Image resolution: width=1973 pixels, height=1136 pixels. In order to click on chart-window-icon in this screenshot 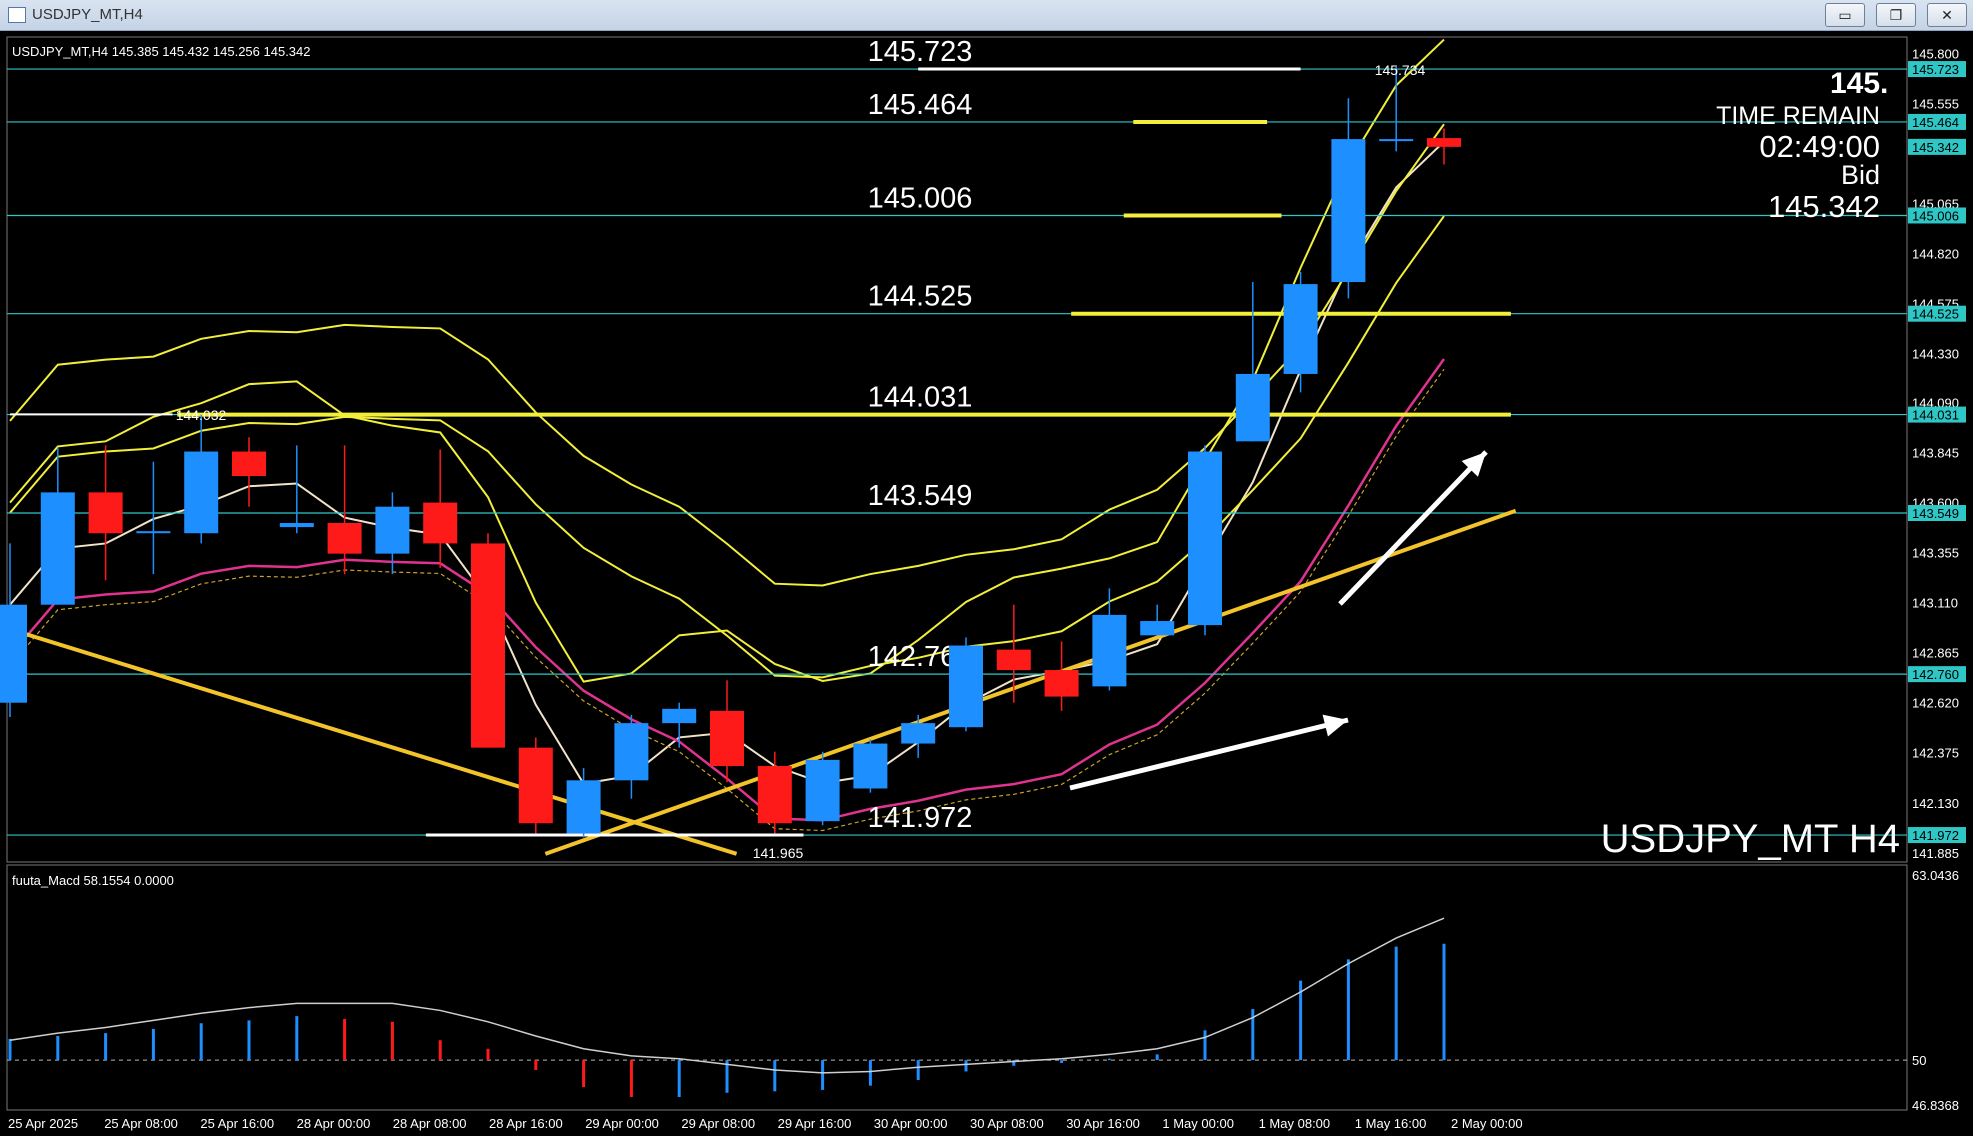, I will do `click(17, 15)`.